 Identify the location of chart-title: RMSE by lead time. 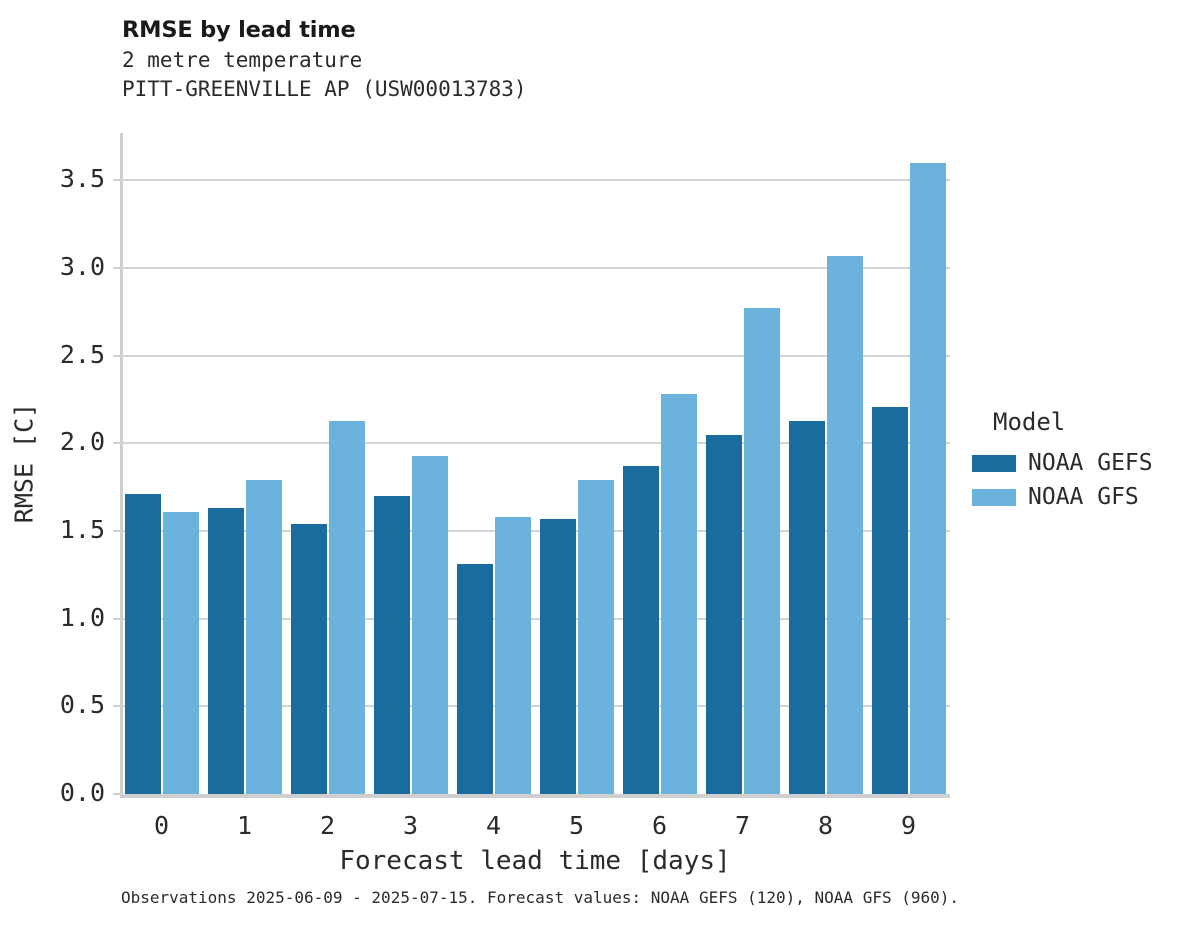
(239, 30).